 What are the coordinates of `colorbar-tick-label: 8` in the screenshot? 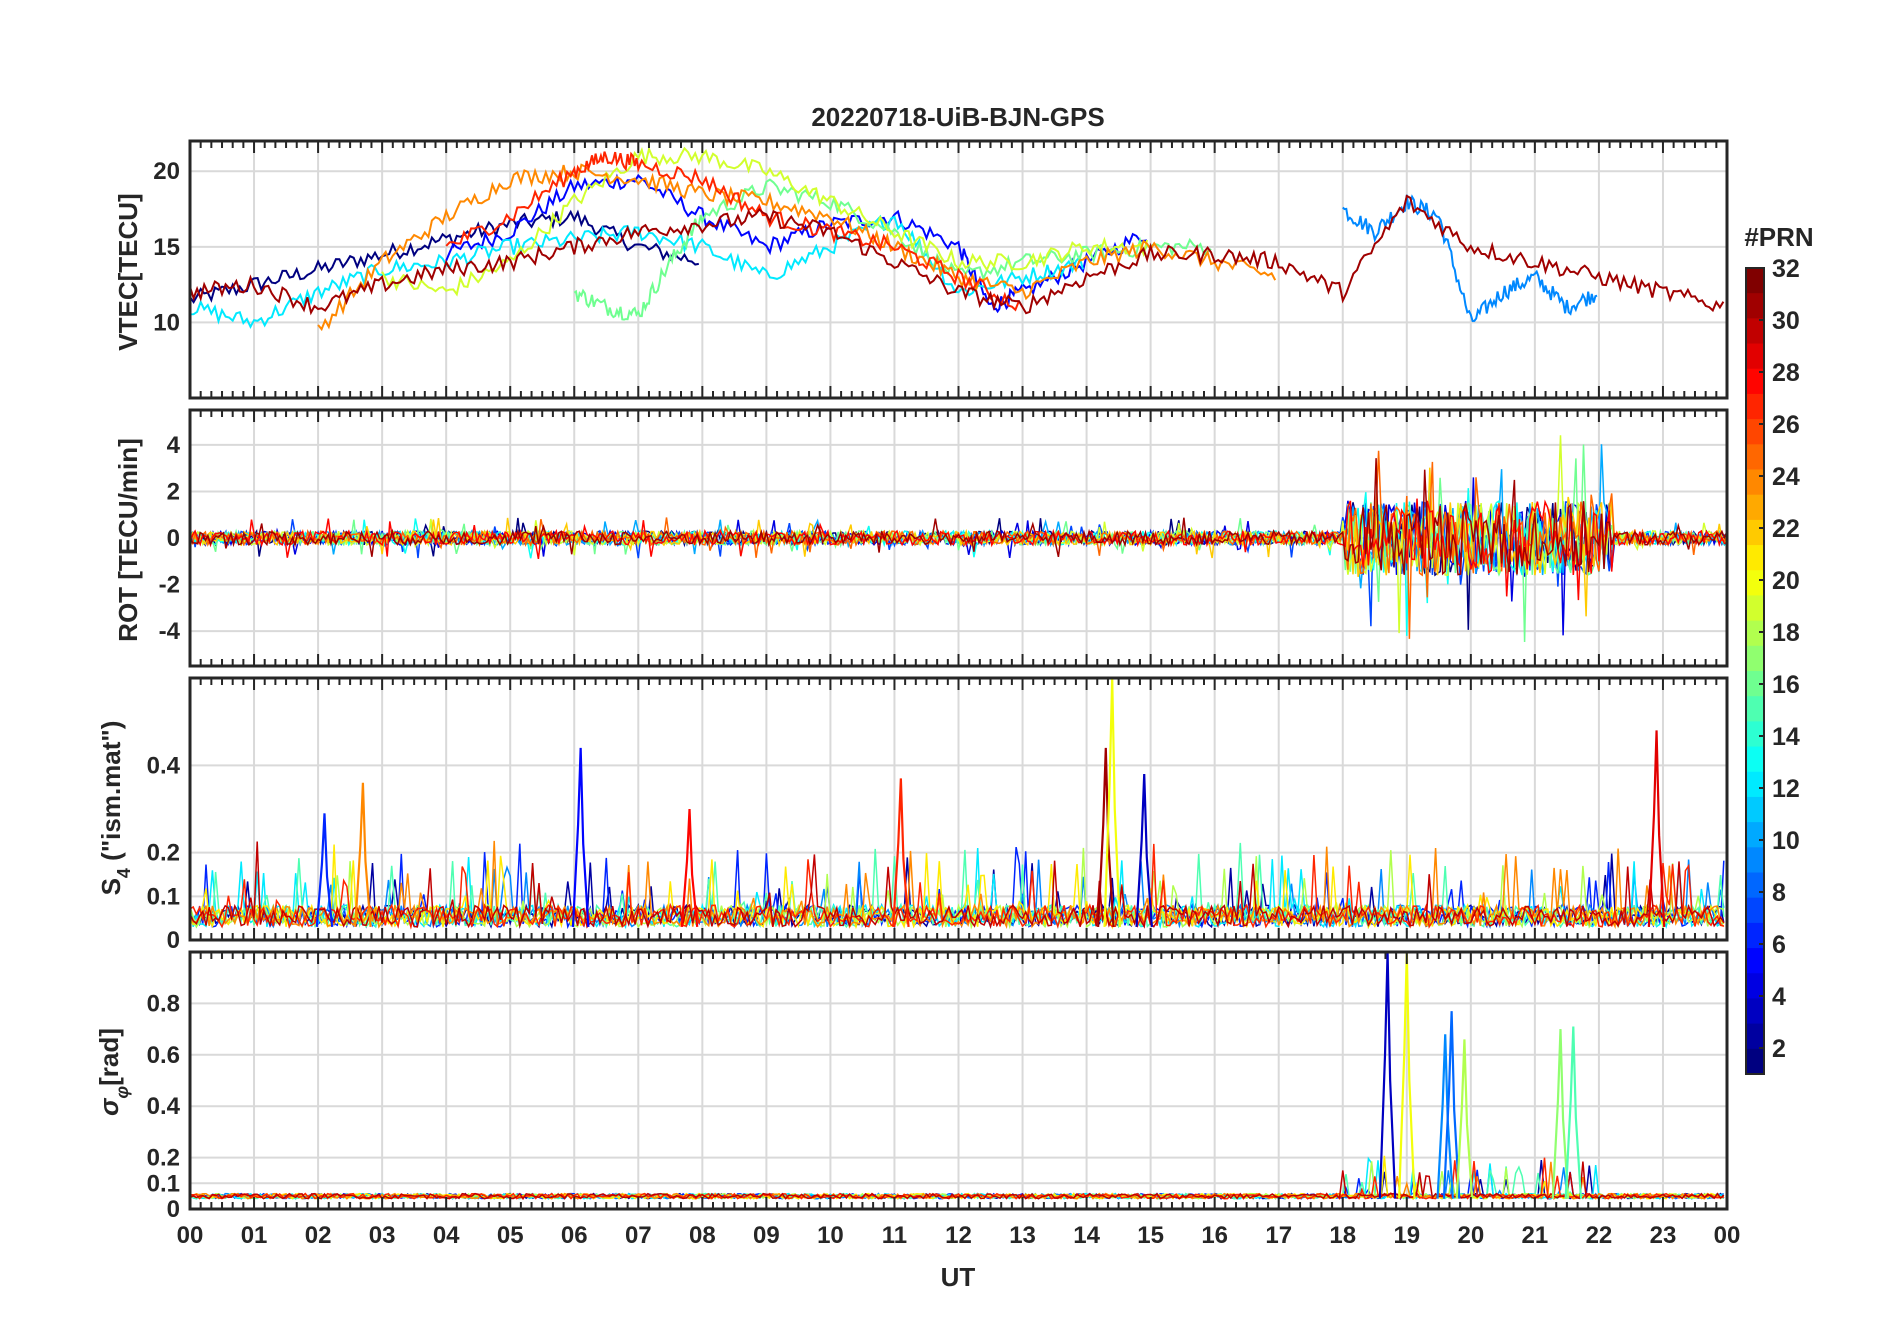 It's located at (1779, 893).